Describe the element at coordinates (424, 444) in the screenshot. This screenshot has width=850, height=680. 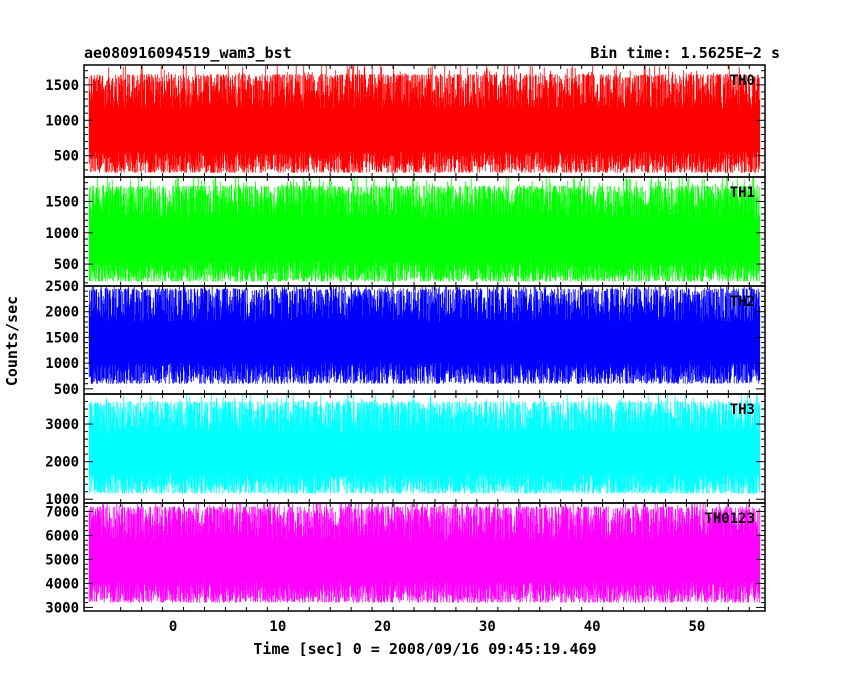
I see `series-th3-line` at that location.